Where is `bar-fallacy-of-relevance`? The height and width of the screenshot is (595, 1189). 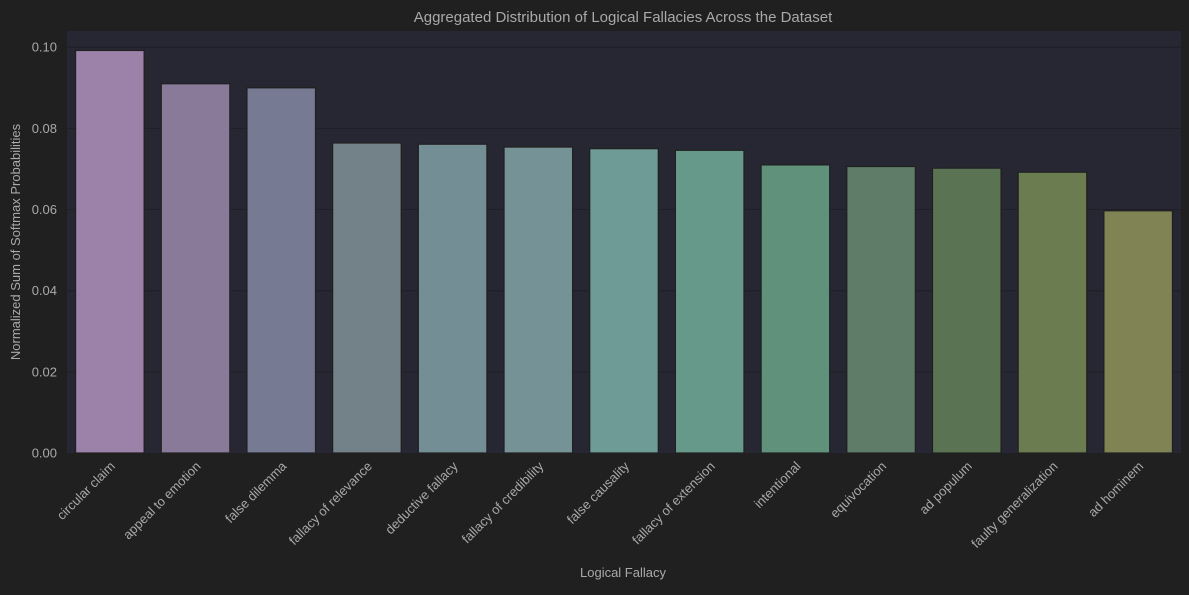
bar-fallacy-of-relevance is located at coordinates (367, 298).